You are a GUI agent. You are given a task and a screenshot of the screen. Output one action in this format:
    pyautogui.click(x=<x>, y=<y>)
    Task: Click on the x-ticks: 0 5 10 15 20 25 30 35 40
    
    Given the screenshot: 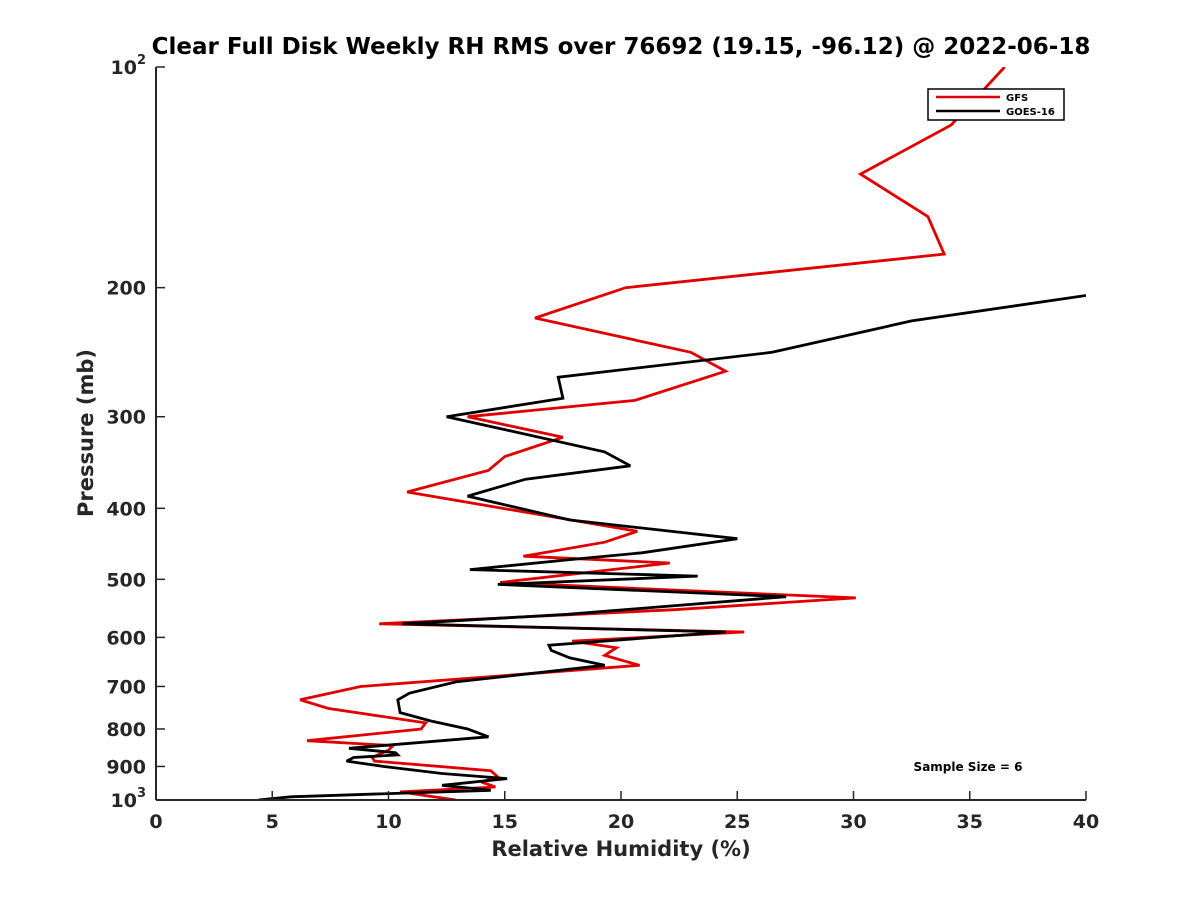 What is the action you would take?
    pyautogui.click(x=624, y=812)
    